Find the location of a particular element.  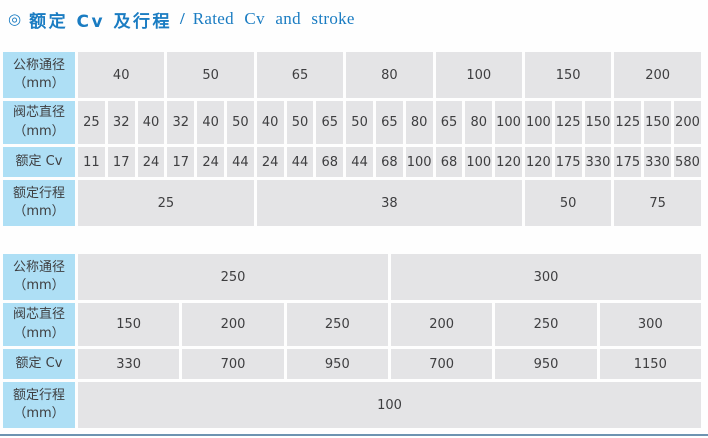

value-cell: 38 is located at coordinates (389, 203).